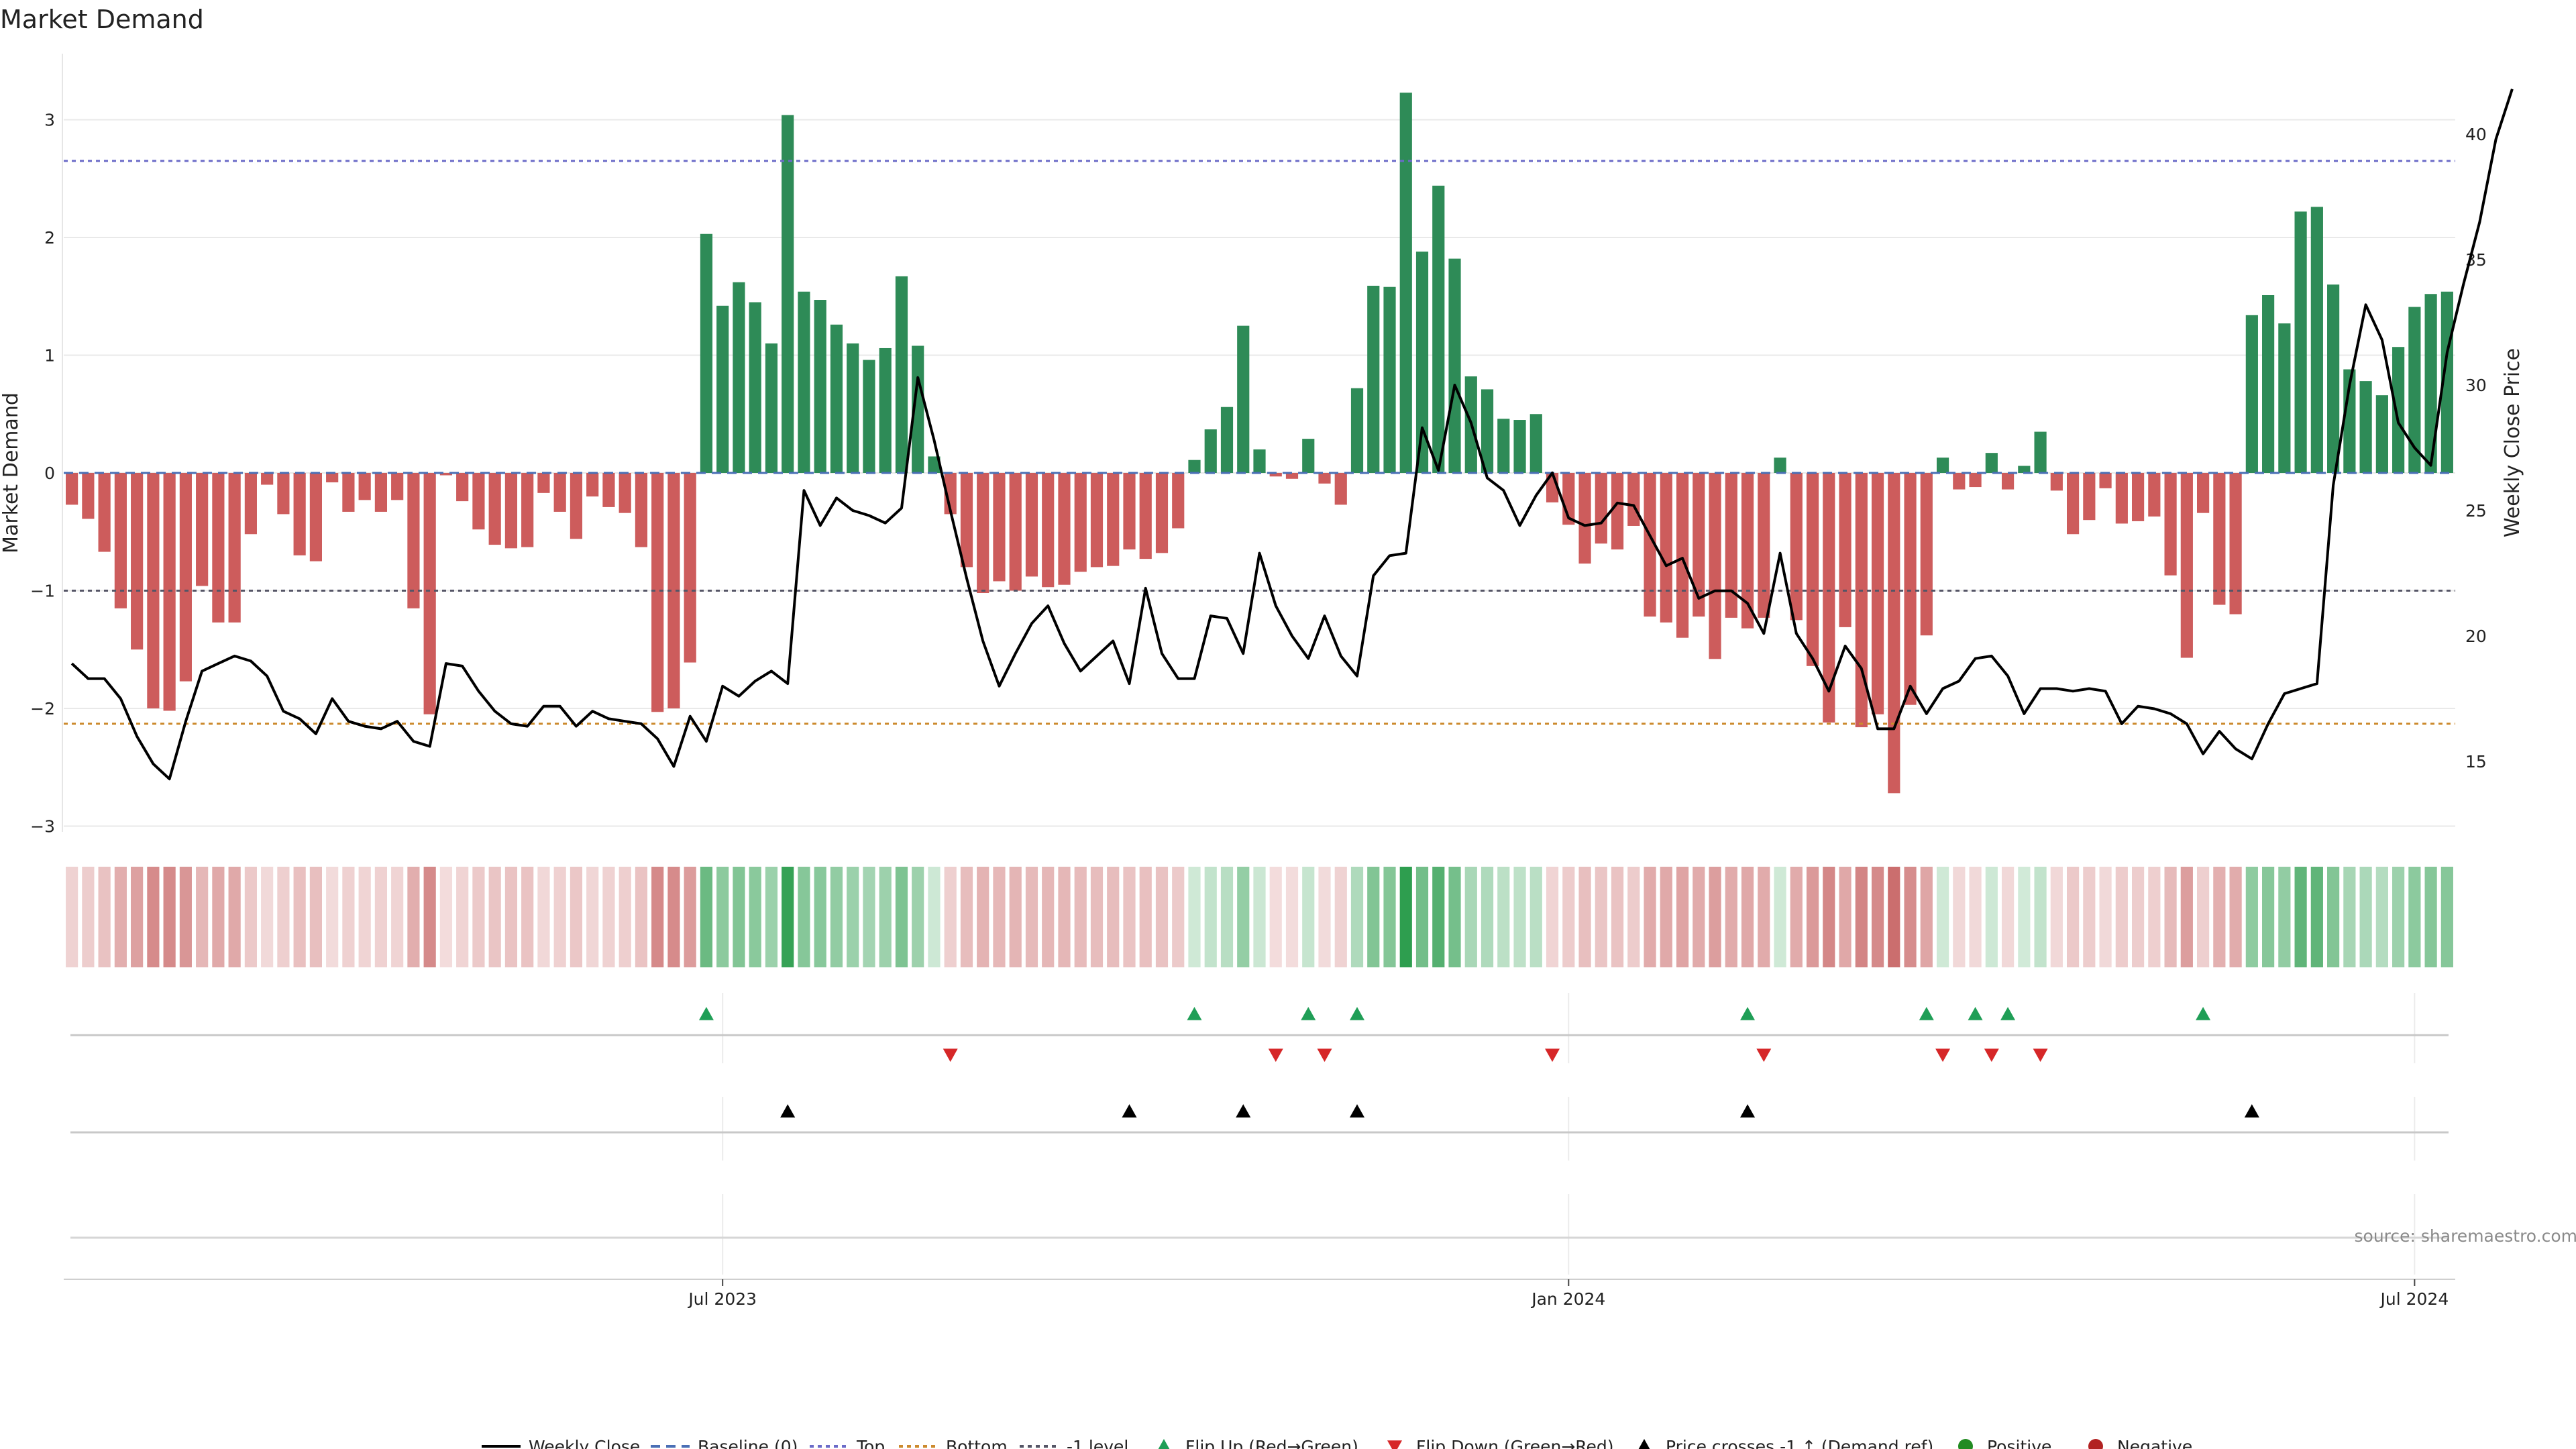 Image resolution: width=2576 pixels, height=1449 pixels. I want to click on y-tick-label: 3, so click(49, 120).